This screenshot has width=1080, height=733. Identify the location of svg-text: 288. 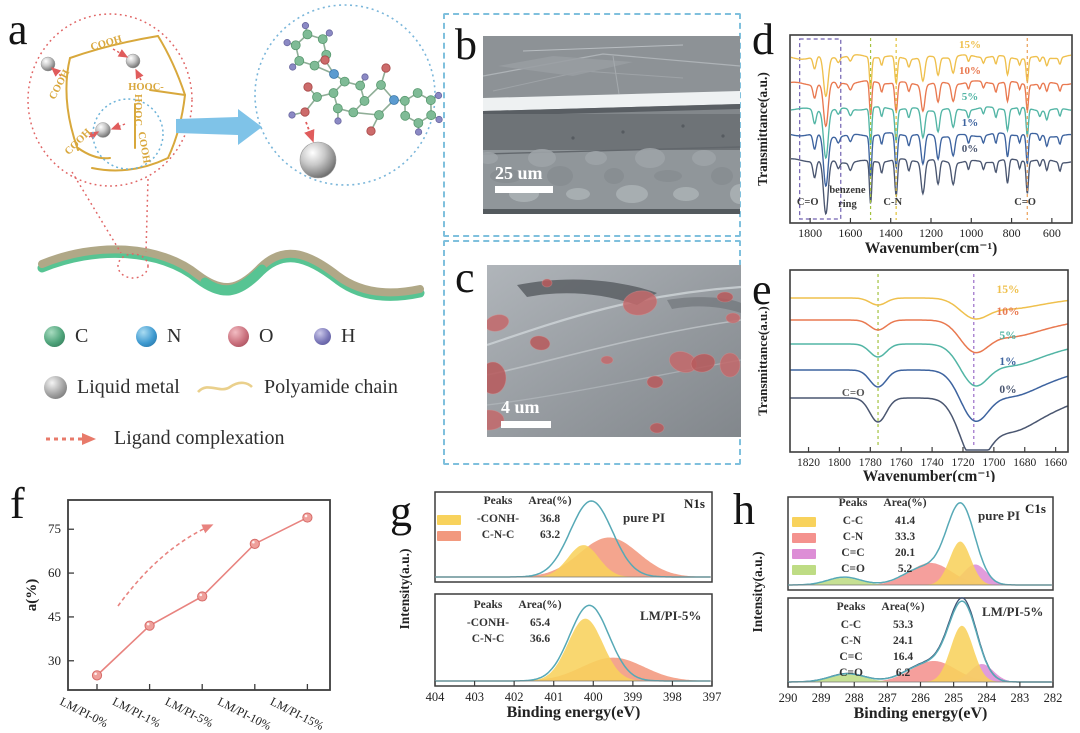
(854, 698).